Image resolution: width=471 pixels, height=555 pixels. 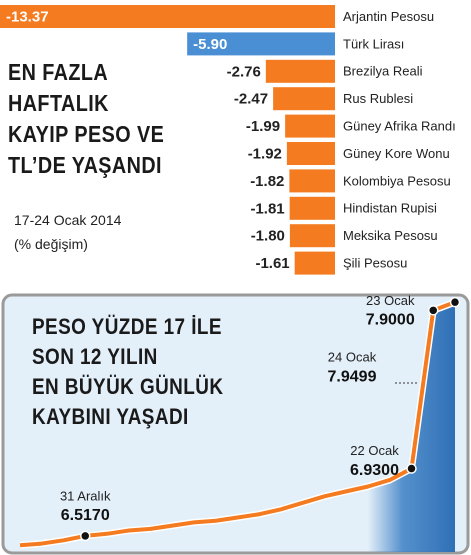 I want to click on category-label: Güney Kore Wonu, so click(x=396, y=153).